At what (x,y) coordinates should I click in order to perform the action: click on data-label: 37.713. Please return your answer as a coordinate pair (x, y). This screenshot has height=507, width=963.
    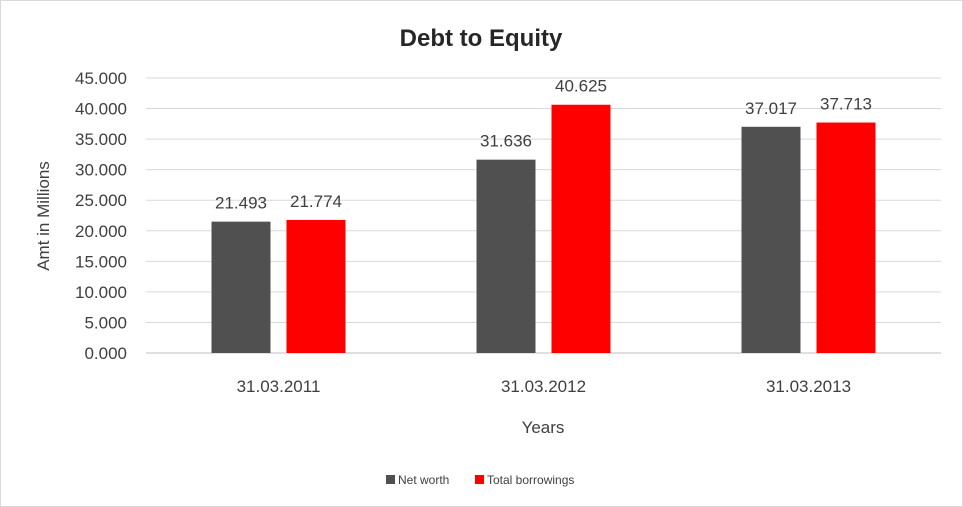
    Looking at the image, I should click on (846, 104).